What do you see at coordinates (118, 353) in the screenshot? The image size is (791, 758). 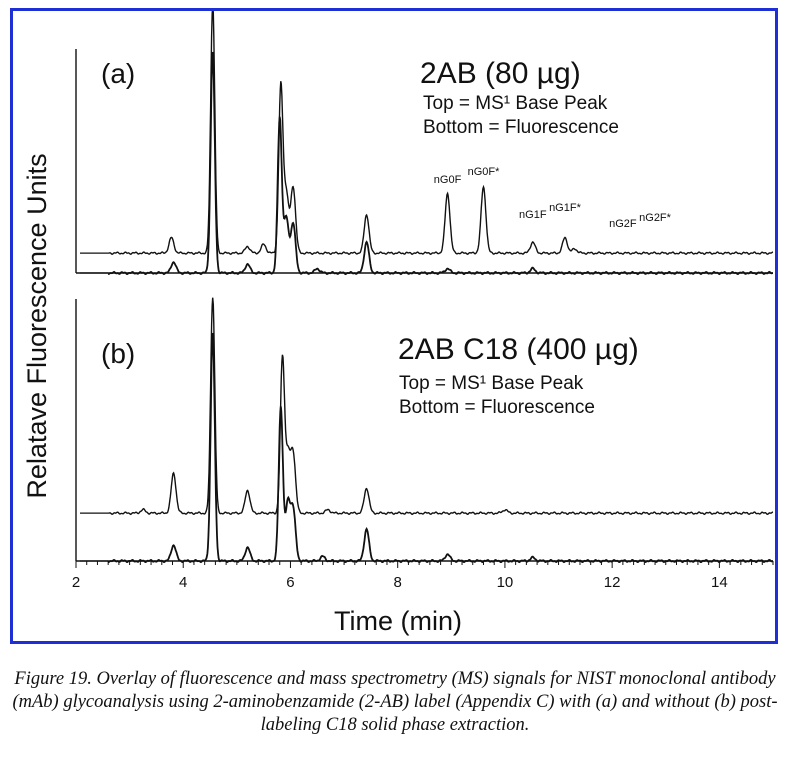 I see `panel-b-label: (b)` at bounding box center [118, 353].